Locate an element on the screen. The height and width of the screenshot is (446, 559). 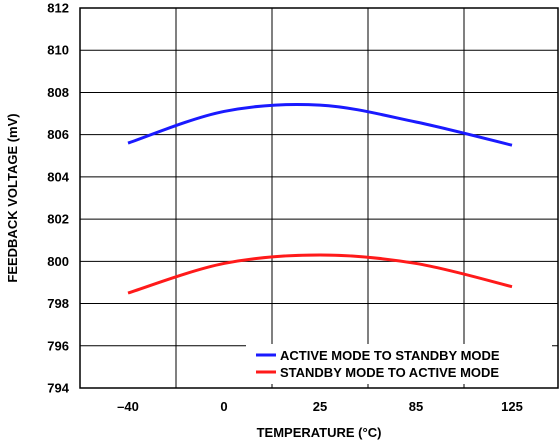
y-axis-label: FEEDBACK VOLTAGE (mV) is located at coordinates (12, 197).